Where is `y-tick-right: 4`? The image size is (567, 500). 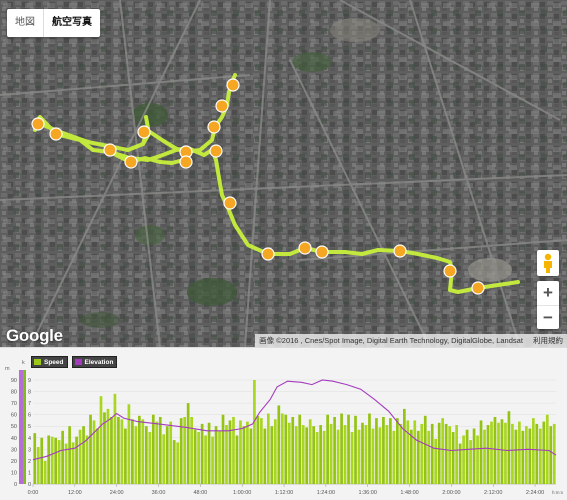 y-tick-right: 4 is located at coordinates (29, 439).